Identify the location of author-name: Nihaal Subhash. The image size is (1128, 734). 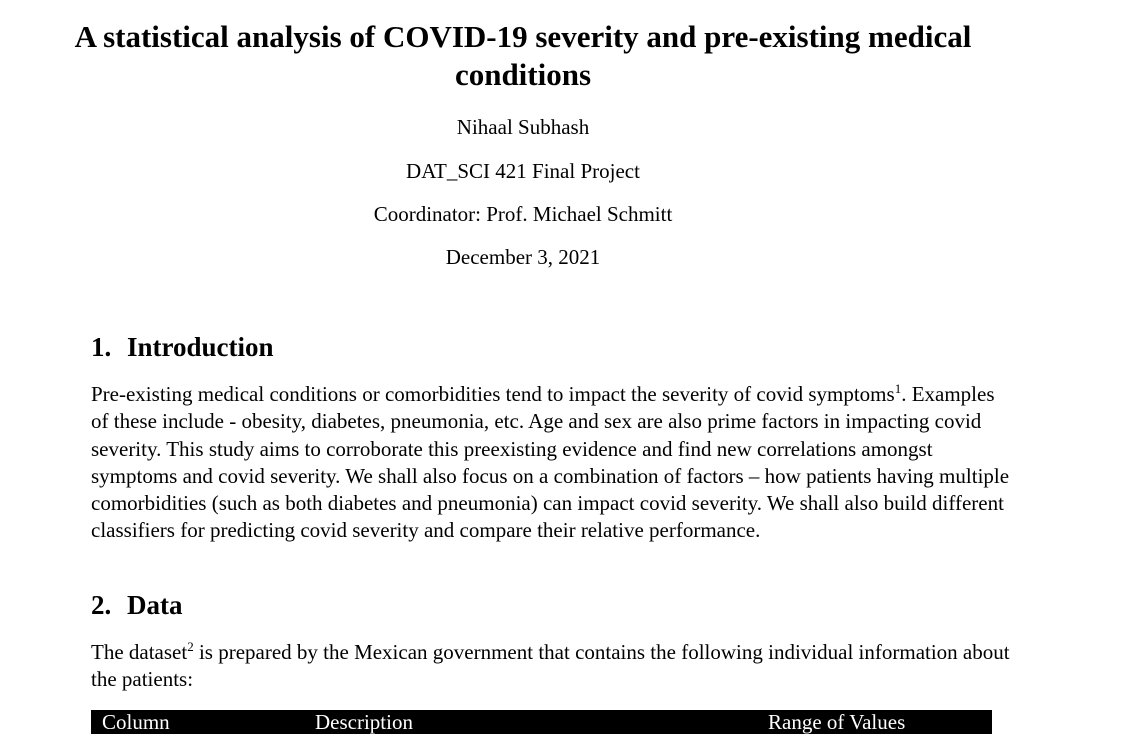
(523, 127).